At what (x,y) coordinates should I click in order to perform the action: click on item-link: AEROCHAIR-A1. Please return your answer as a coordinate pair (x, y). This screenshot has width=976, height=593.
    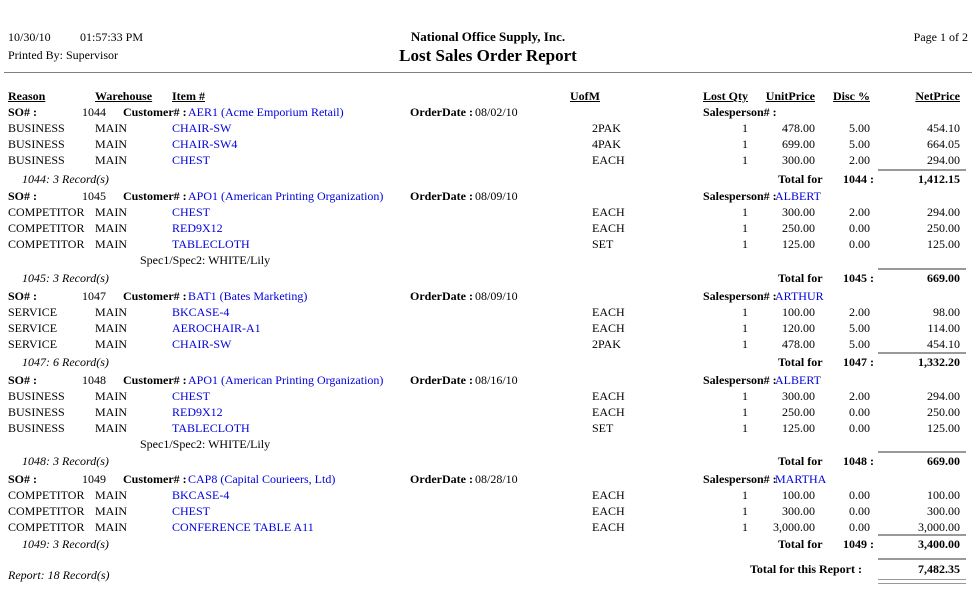
    Looking at the image, I should click on (216, 328).